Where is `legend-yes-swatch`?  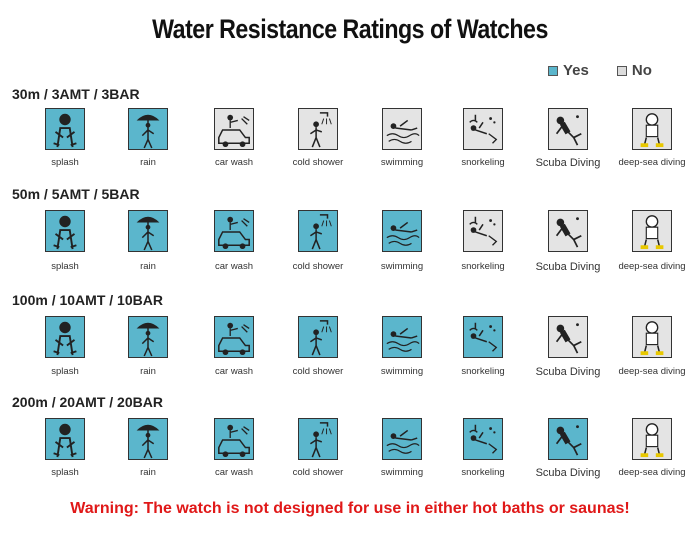
legend-yes-swatch is located at coordinates (553, 70).